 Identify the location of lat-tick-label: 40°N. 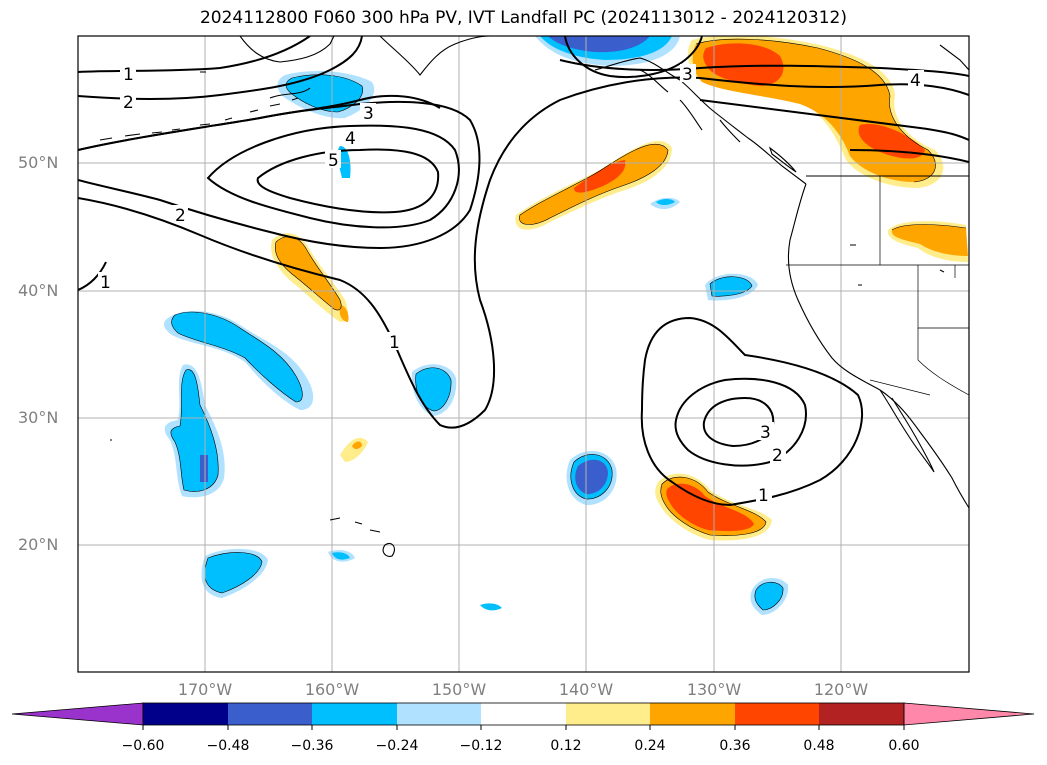
(38, 290).